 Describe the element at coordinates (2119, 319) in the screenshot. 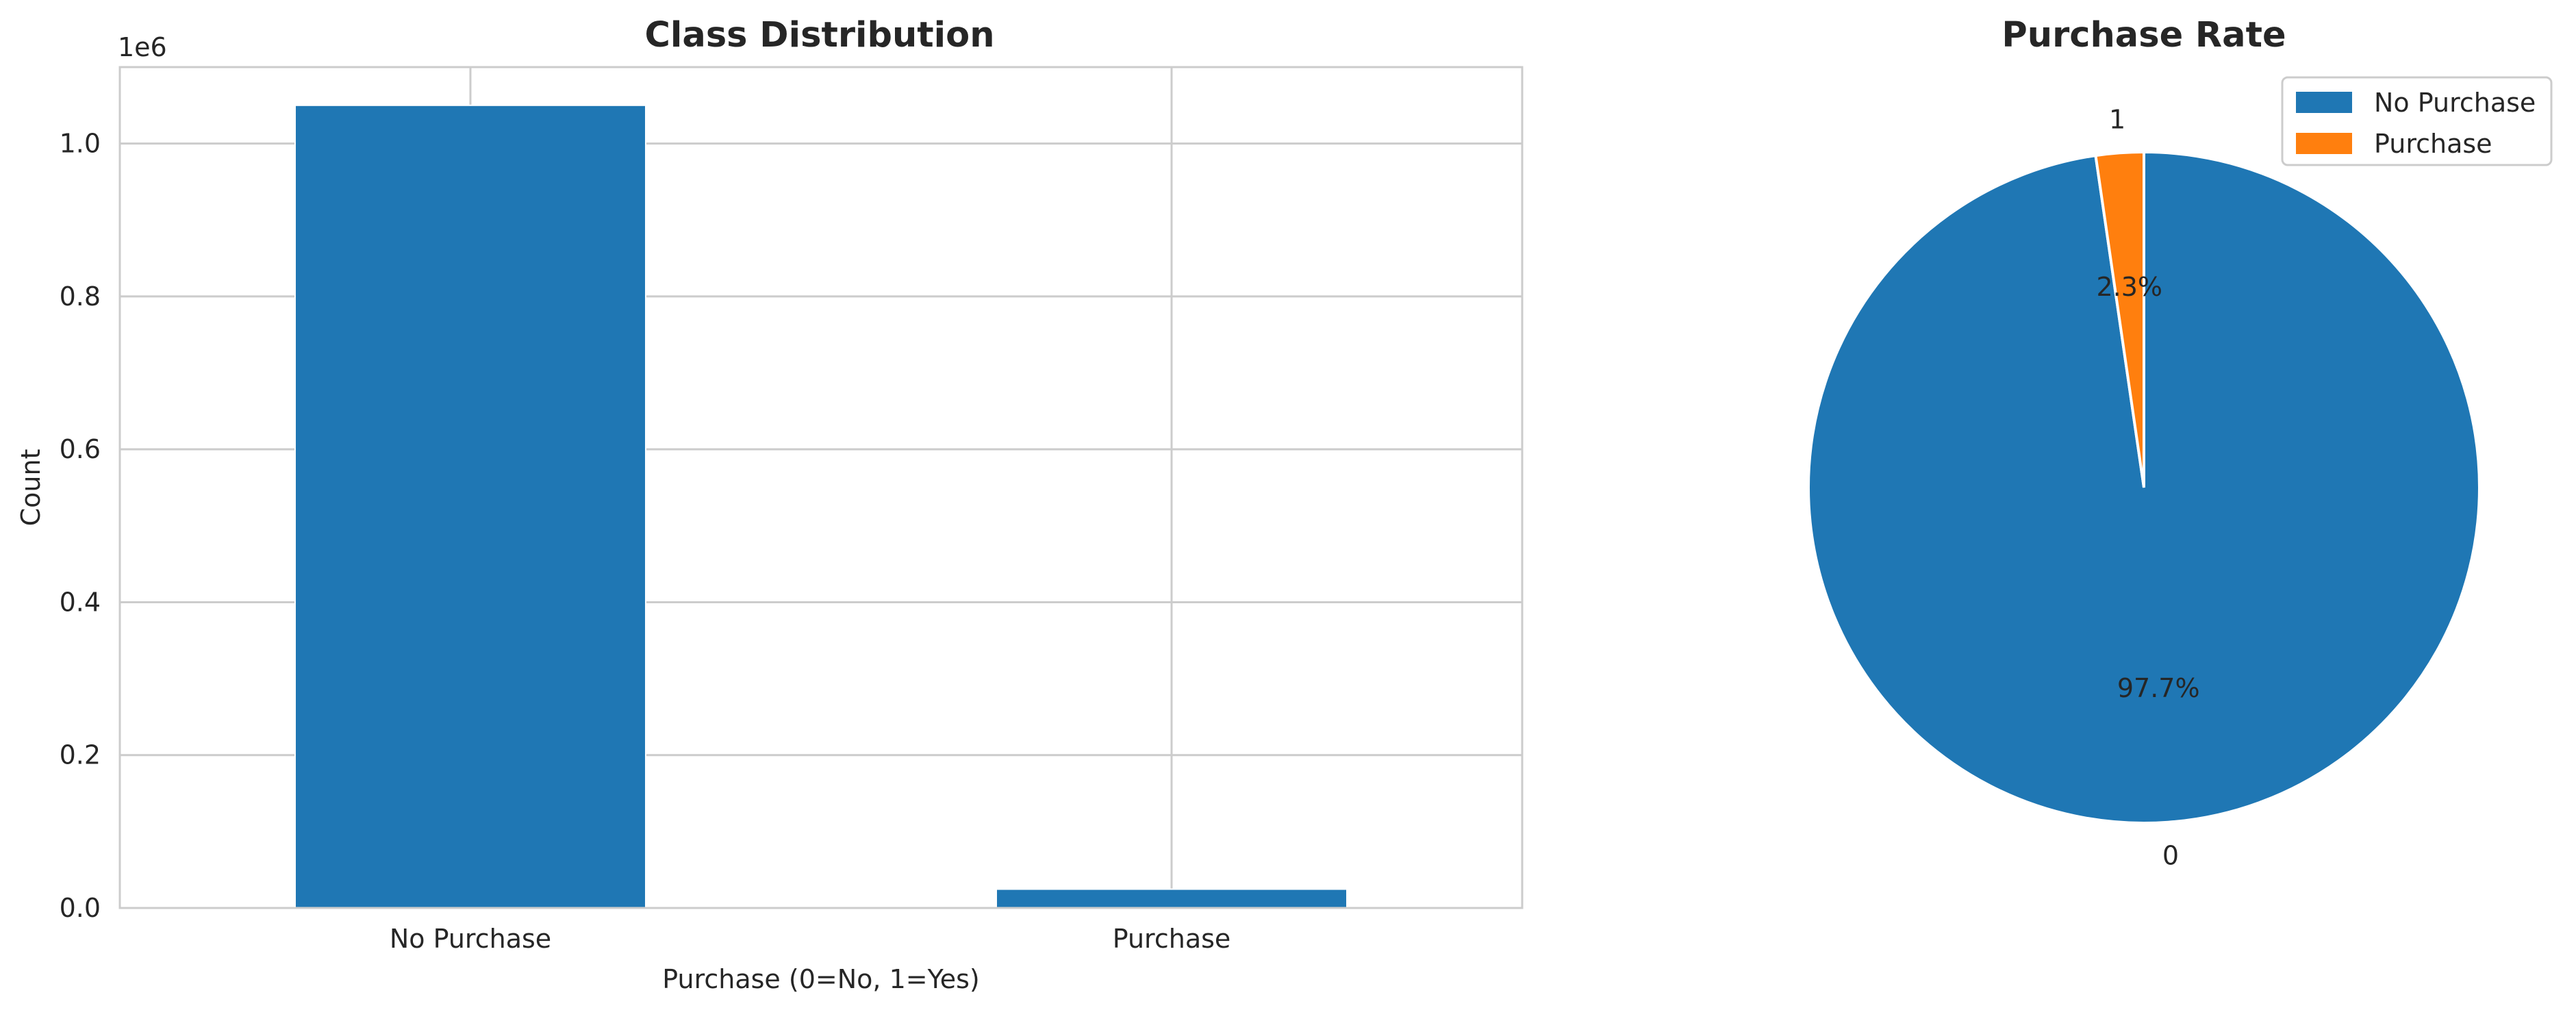

I see `pie-slice-purchase` at that location.